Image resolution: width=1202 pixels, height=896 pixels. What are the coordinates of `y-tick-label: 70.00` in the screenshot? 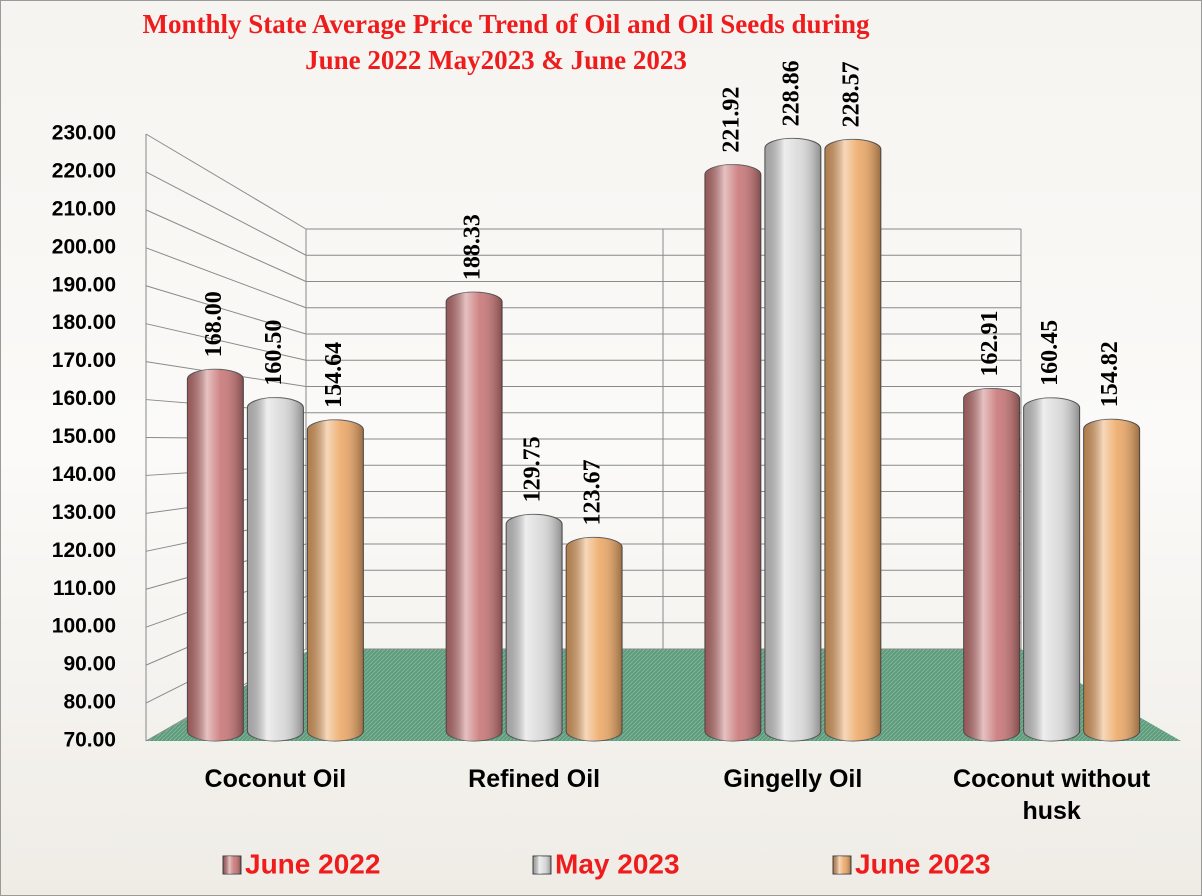 It's located at (89, 740).